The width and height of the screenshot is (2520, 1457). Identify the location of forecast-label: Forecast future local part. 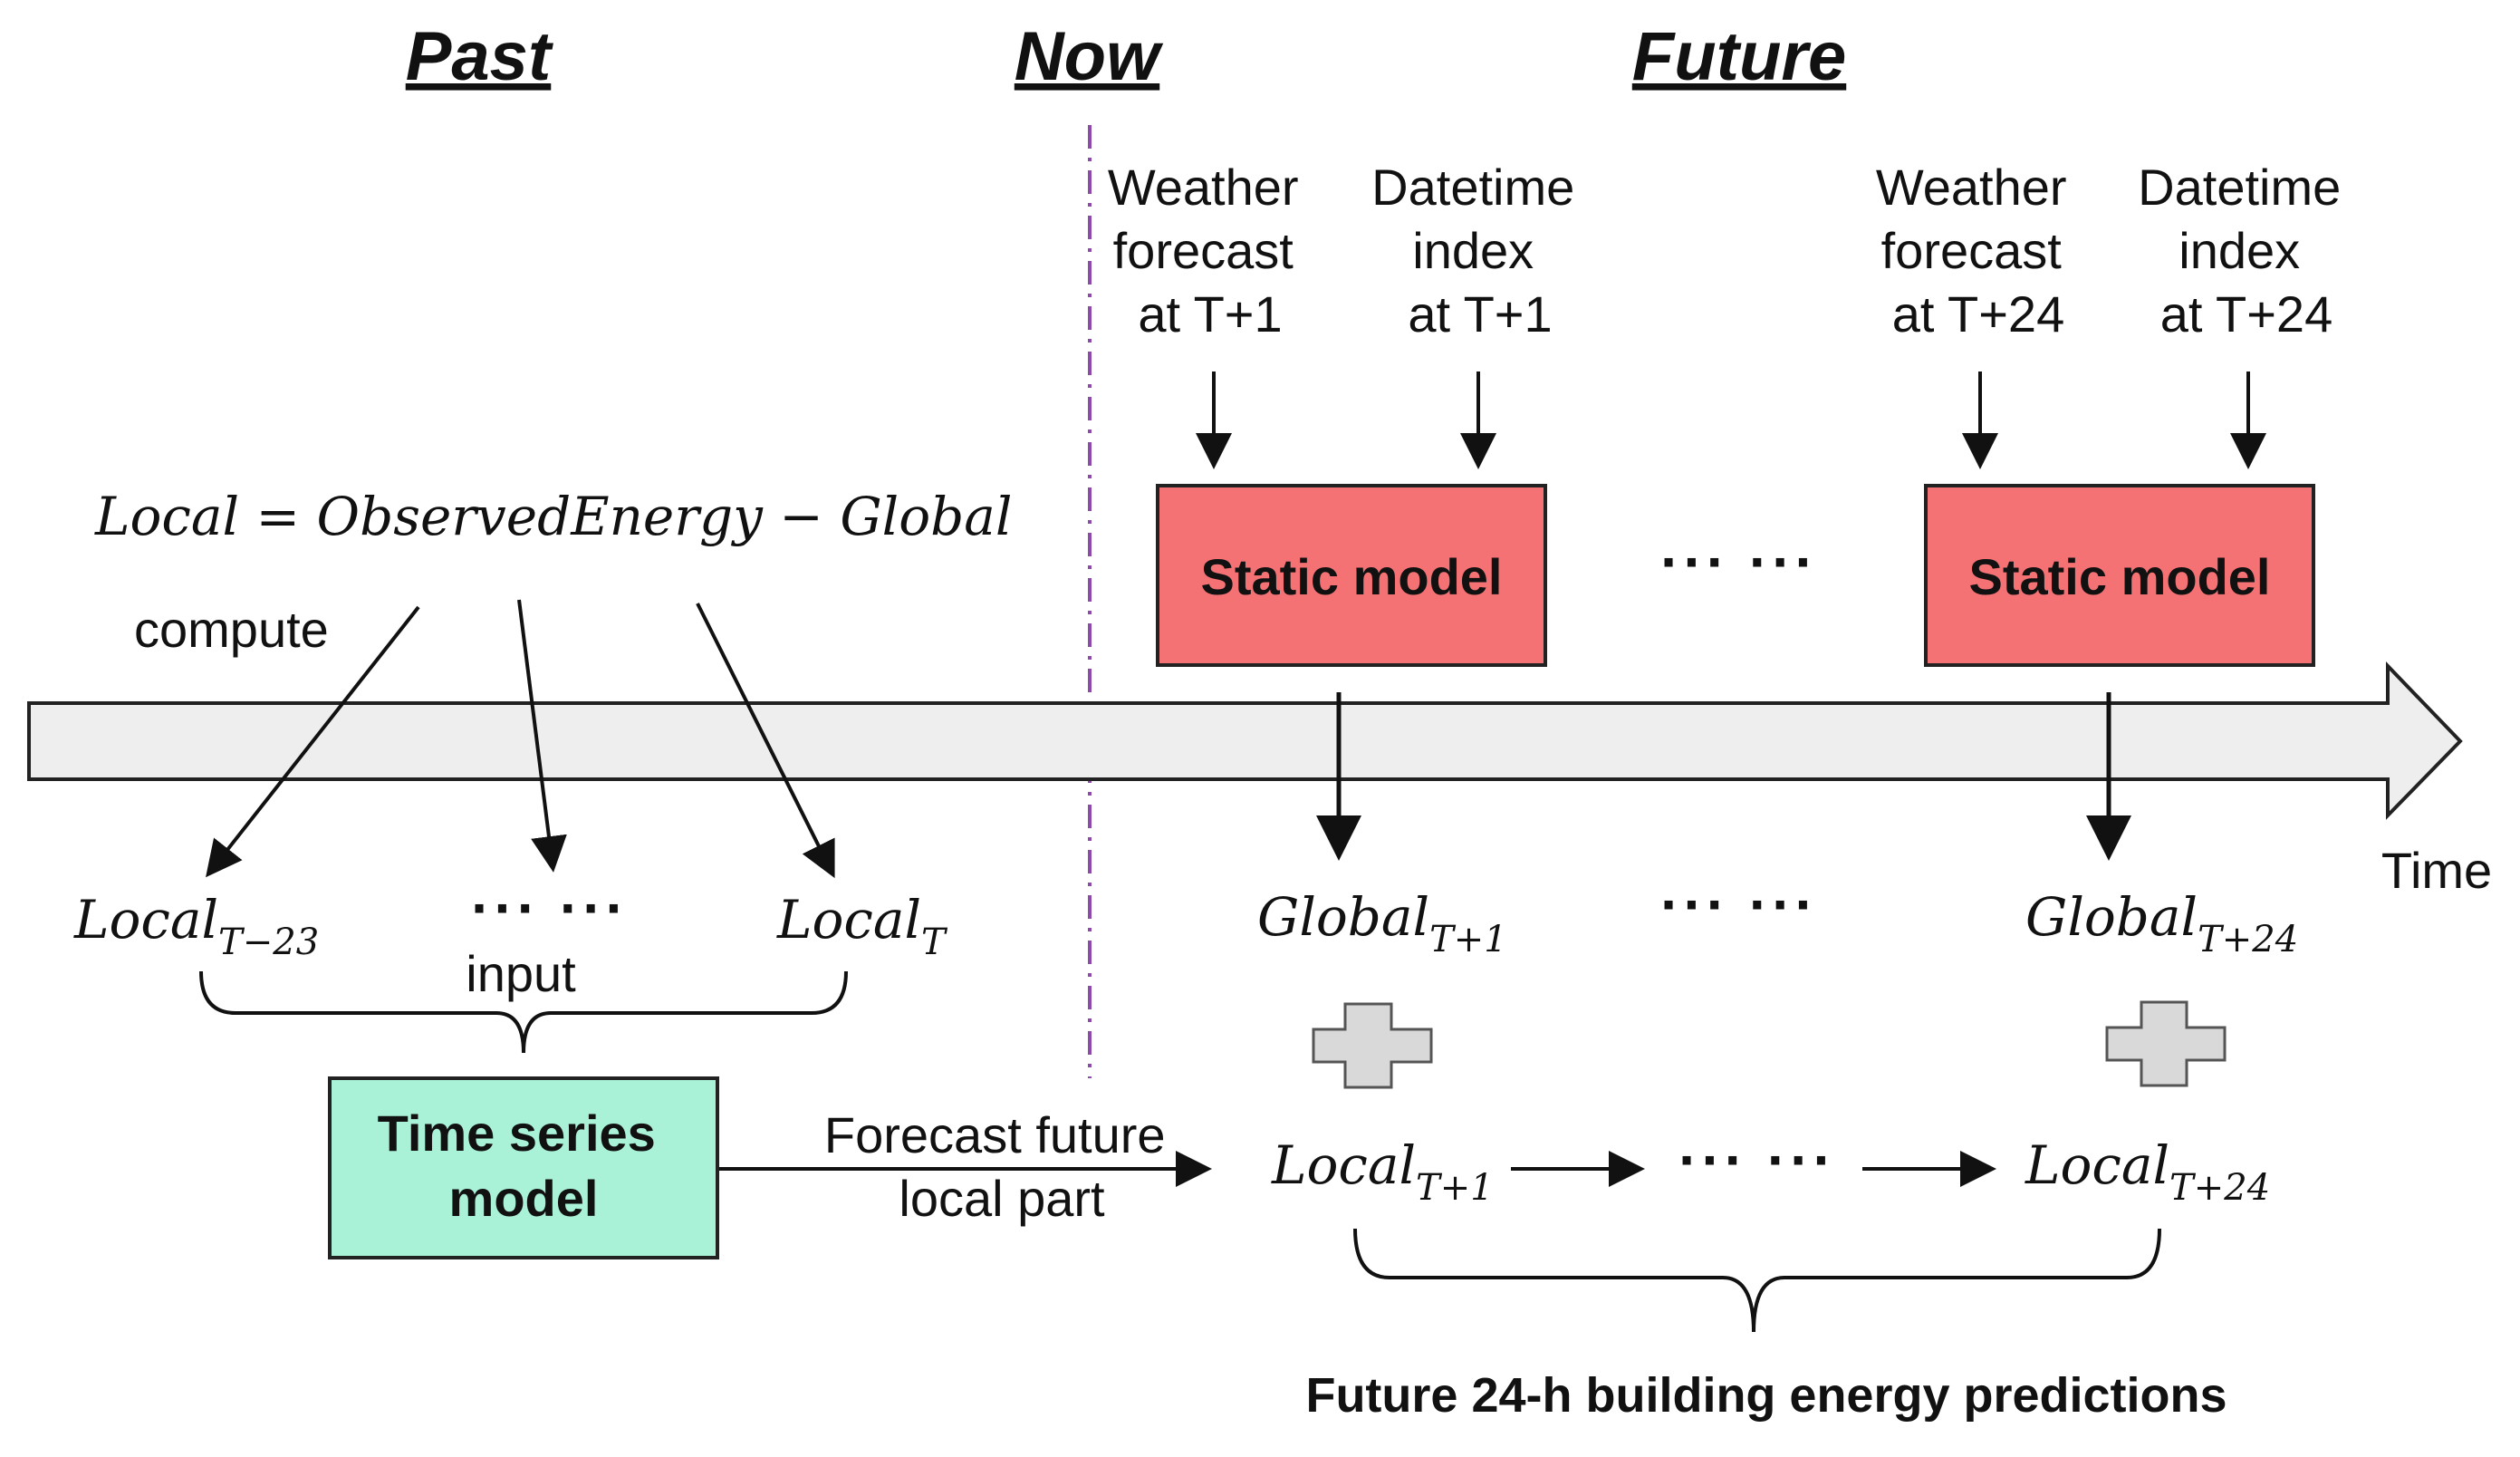
(1001, 1166).